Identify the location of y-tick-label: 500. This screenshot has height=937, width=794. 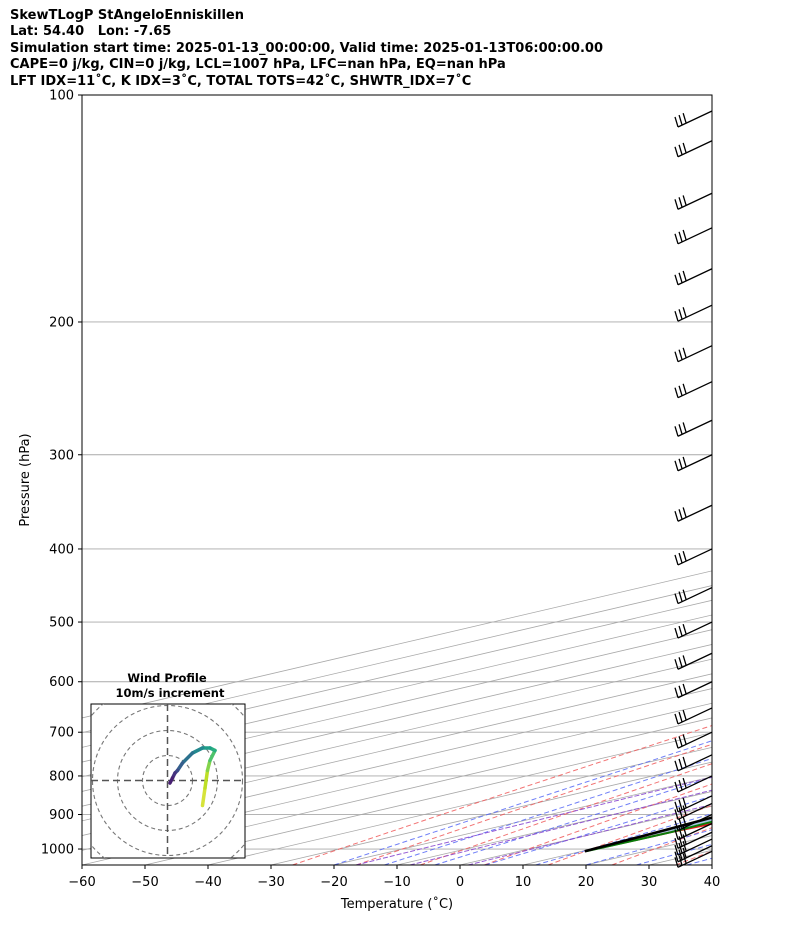
(61, 623).